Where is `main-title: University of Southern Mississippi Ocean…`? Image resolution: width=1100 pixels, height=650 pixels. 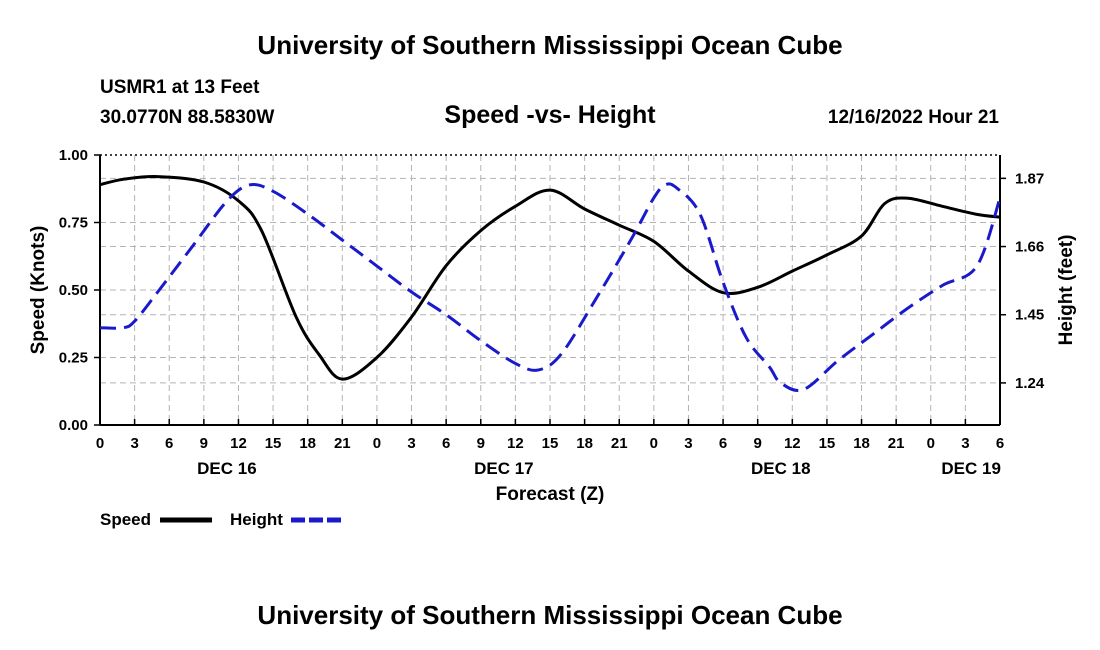 main-title: University of Southern Mississippi Ocean… is located at coordinates (550, 45).